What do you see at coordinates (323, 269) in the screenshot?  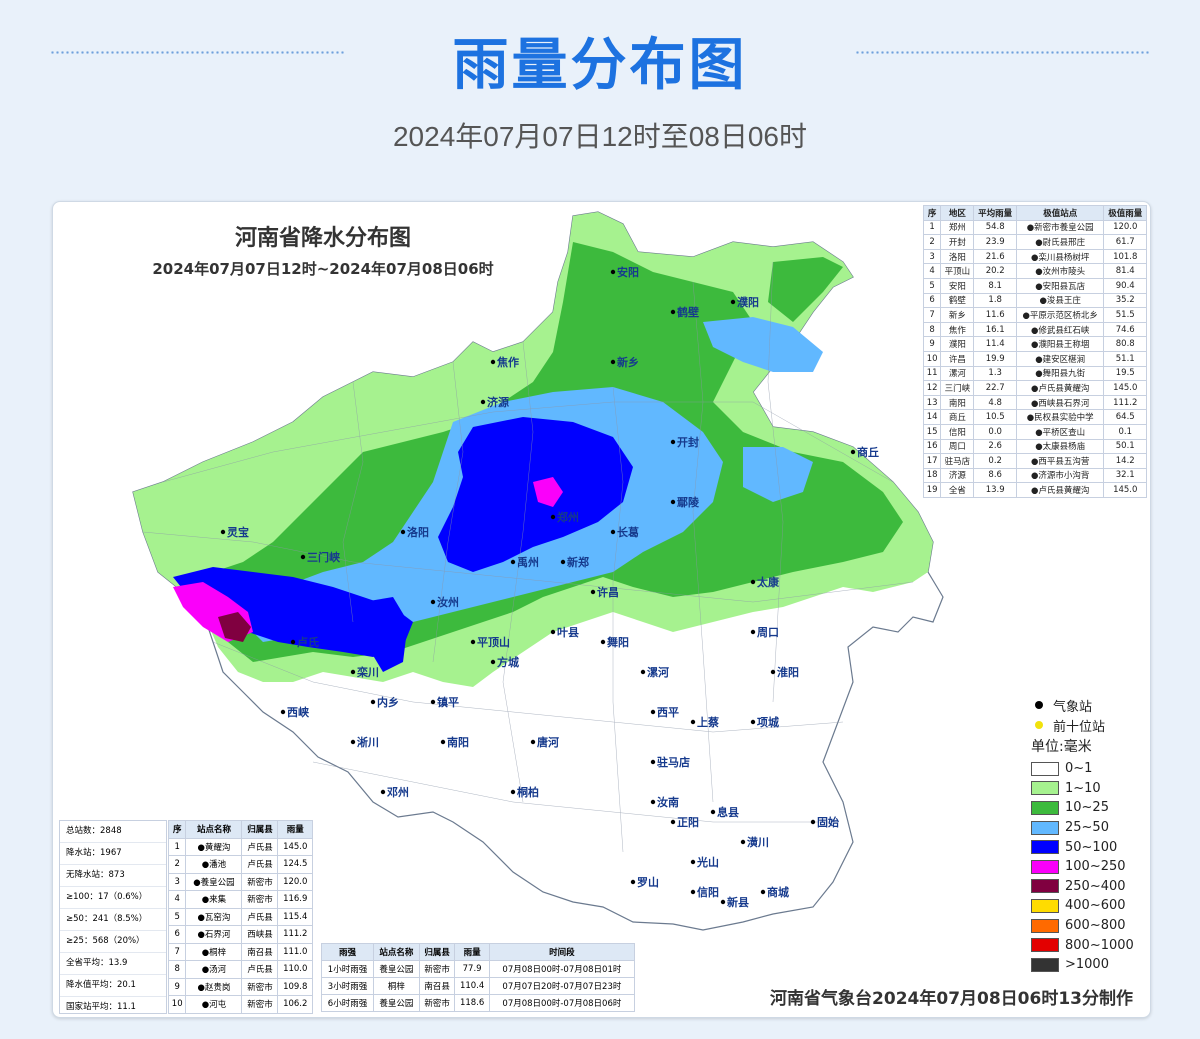 I see `map-subtitle: 2024年07月07日12时~2024年07月08日06时` at bounding box center [323, 269].